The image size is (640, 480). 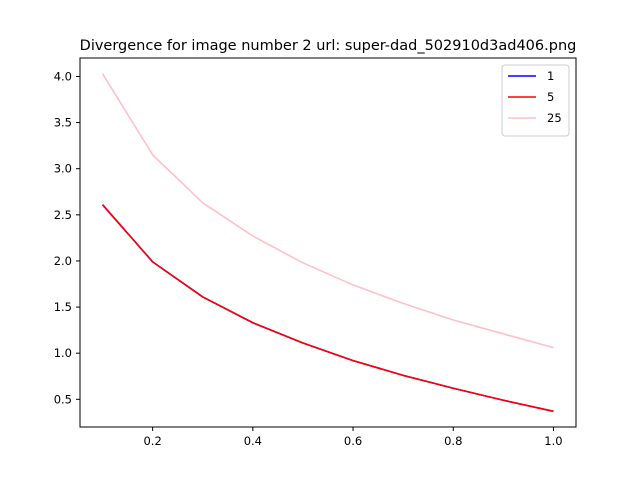 I want to click on x-axis: 0.2 0.4 0.6 0.8 1.0, so click(x=353, y=437).